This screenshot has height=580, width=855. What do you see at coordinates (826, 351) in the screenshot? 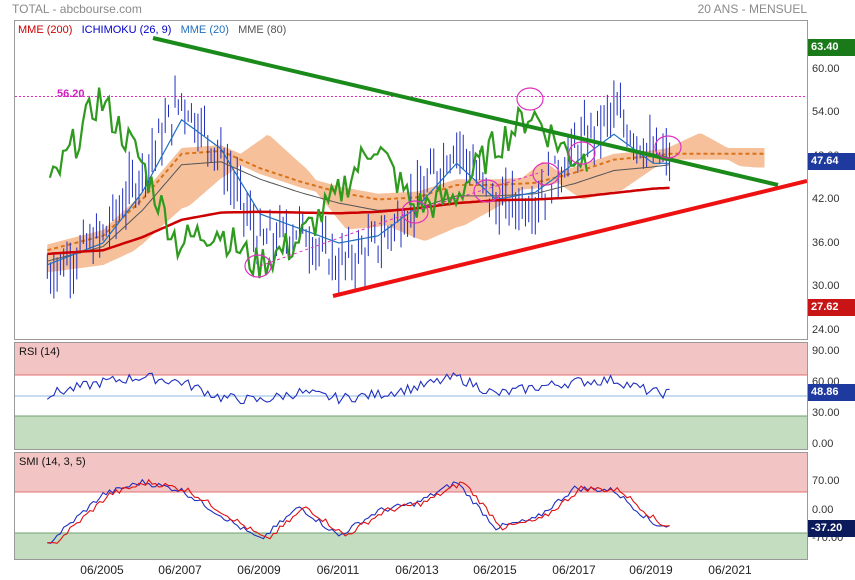
I see `rsi-y-tick: 90.00` at bounding box center [826, 351].